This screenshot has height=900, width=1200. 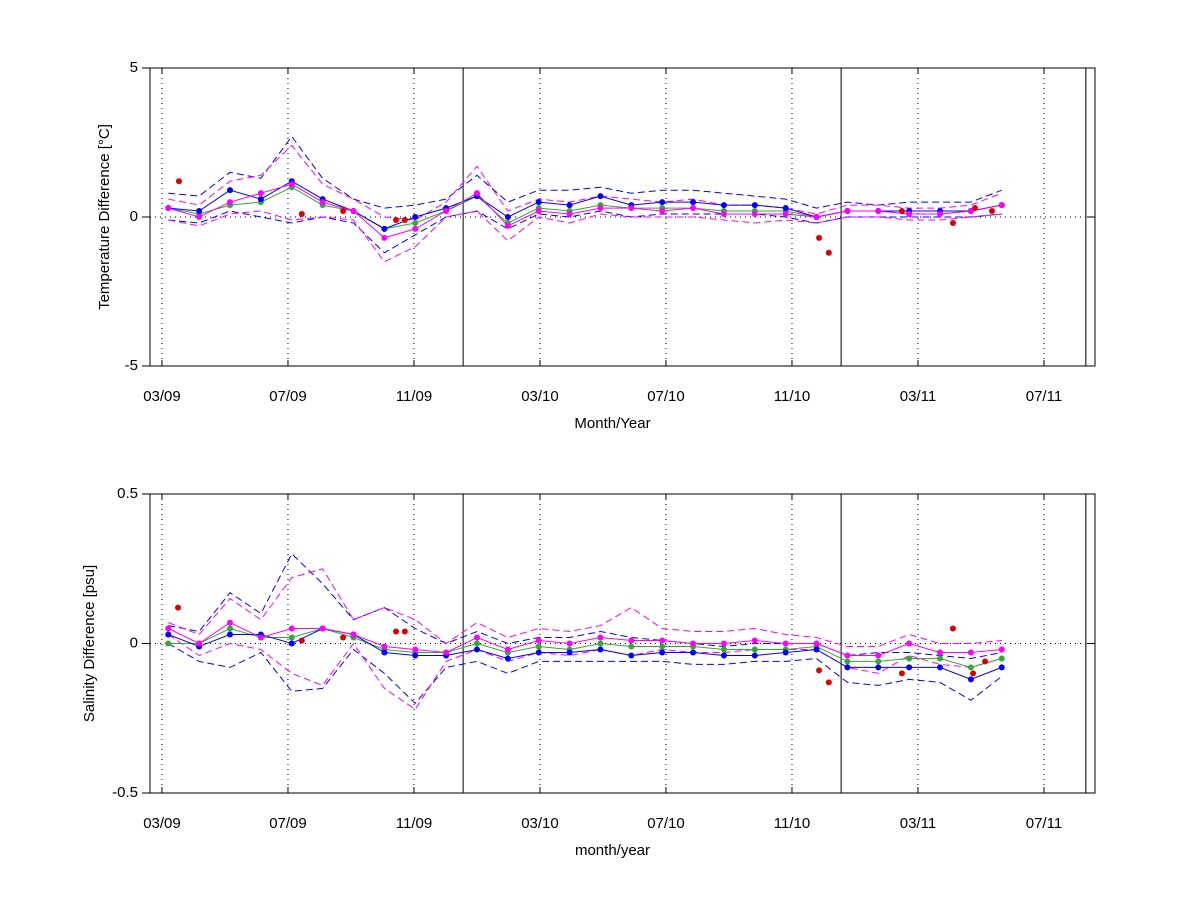 What do you see at coordinates (540, 823) in the screenshot?
I see `x-tick-label: 03/10` at bounding box center [540, 823].